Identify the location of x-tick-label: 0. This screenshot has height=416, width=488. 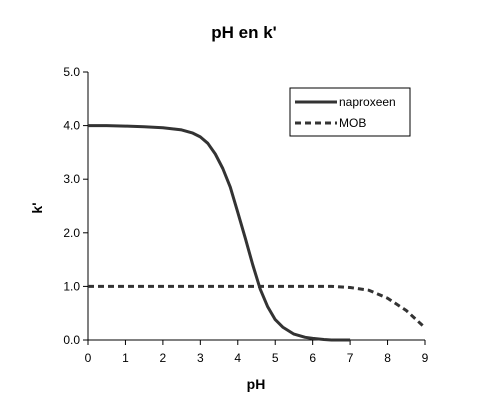
(88, 358).